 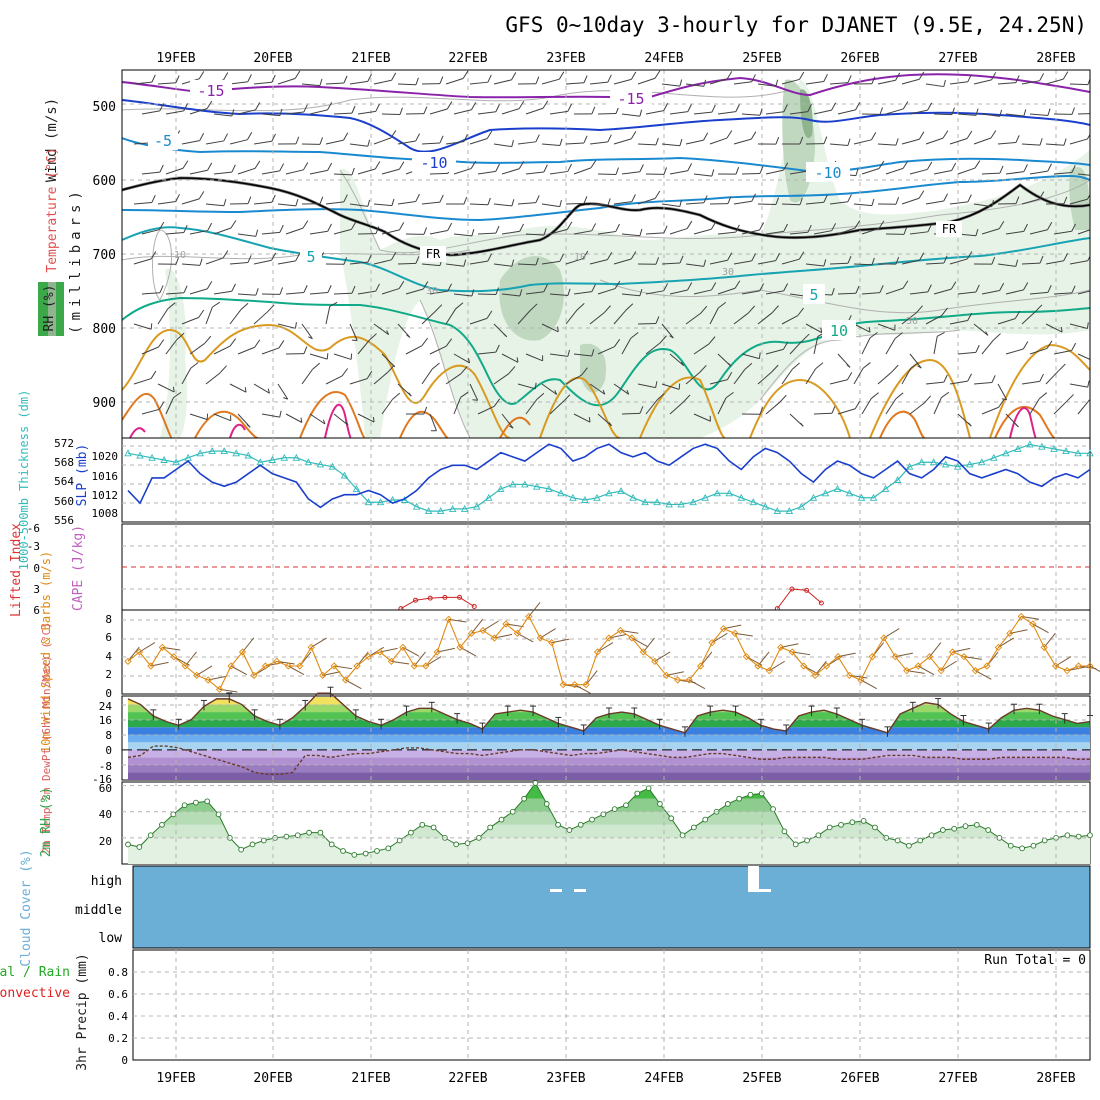 I want to click on contour-label: 10, so click(x=839, y=331).